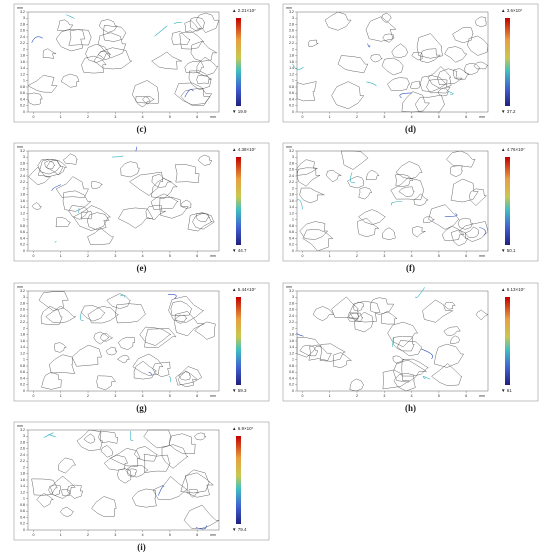  Describe the element at coordinates (141, 408) in the screenshot. I see `panel-label: (g)` at that location.